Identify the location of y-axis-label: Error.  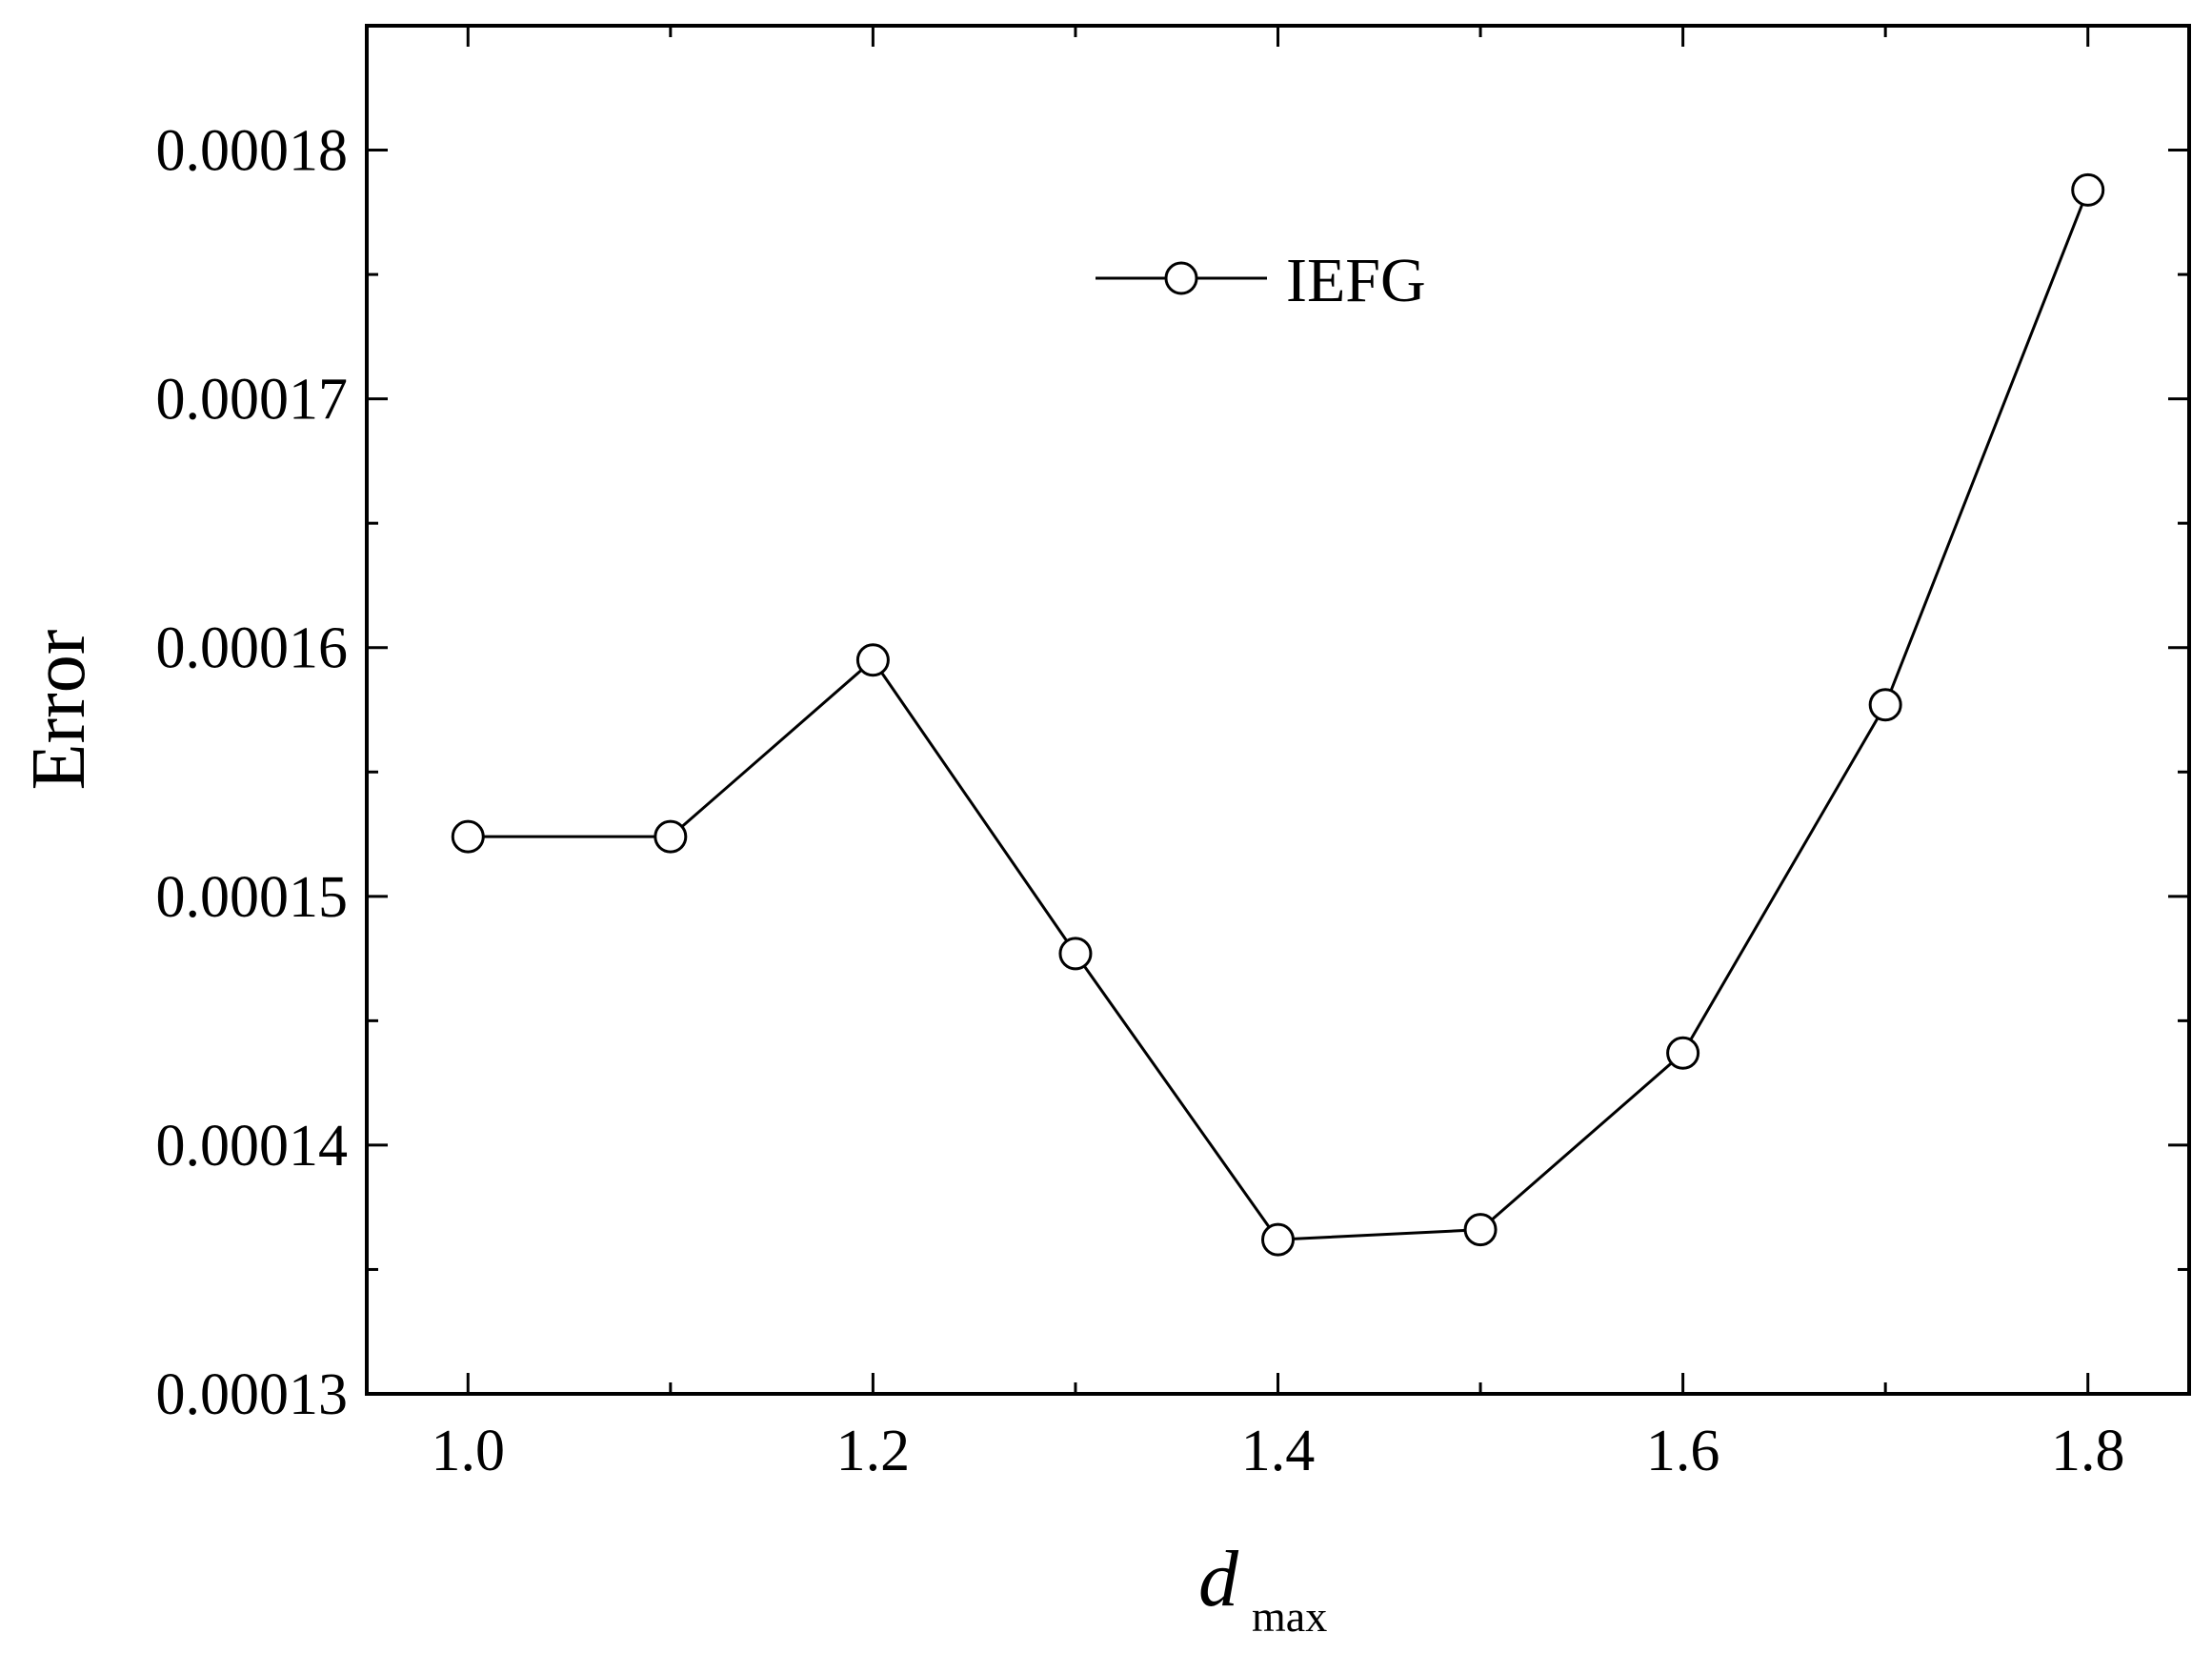
(59, 710).